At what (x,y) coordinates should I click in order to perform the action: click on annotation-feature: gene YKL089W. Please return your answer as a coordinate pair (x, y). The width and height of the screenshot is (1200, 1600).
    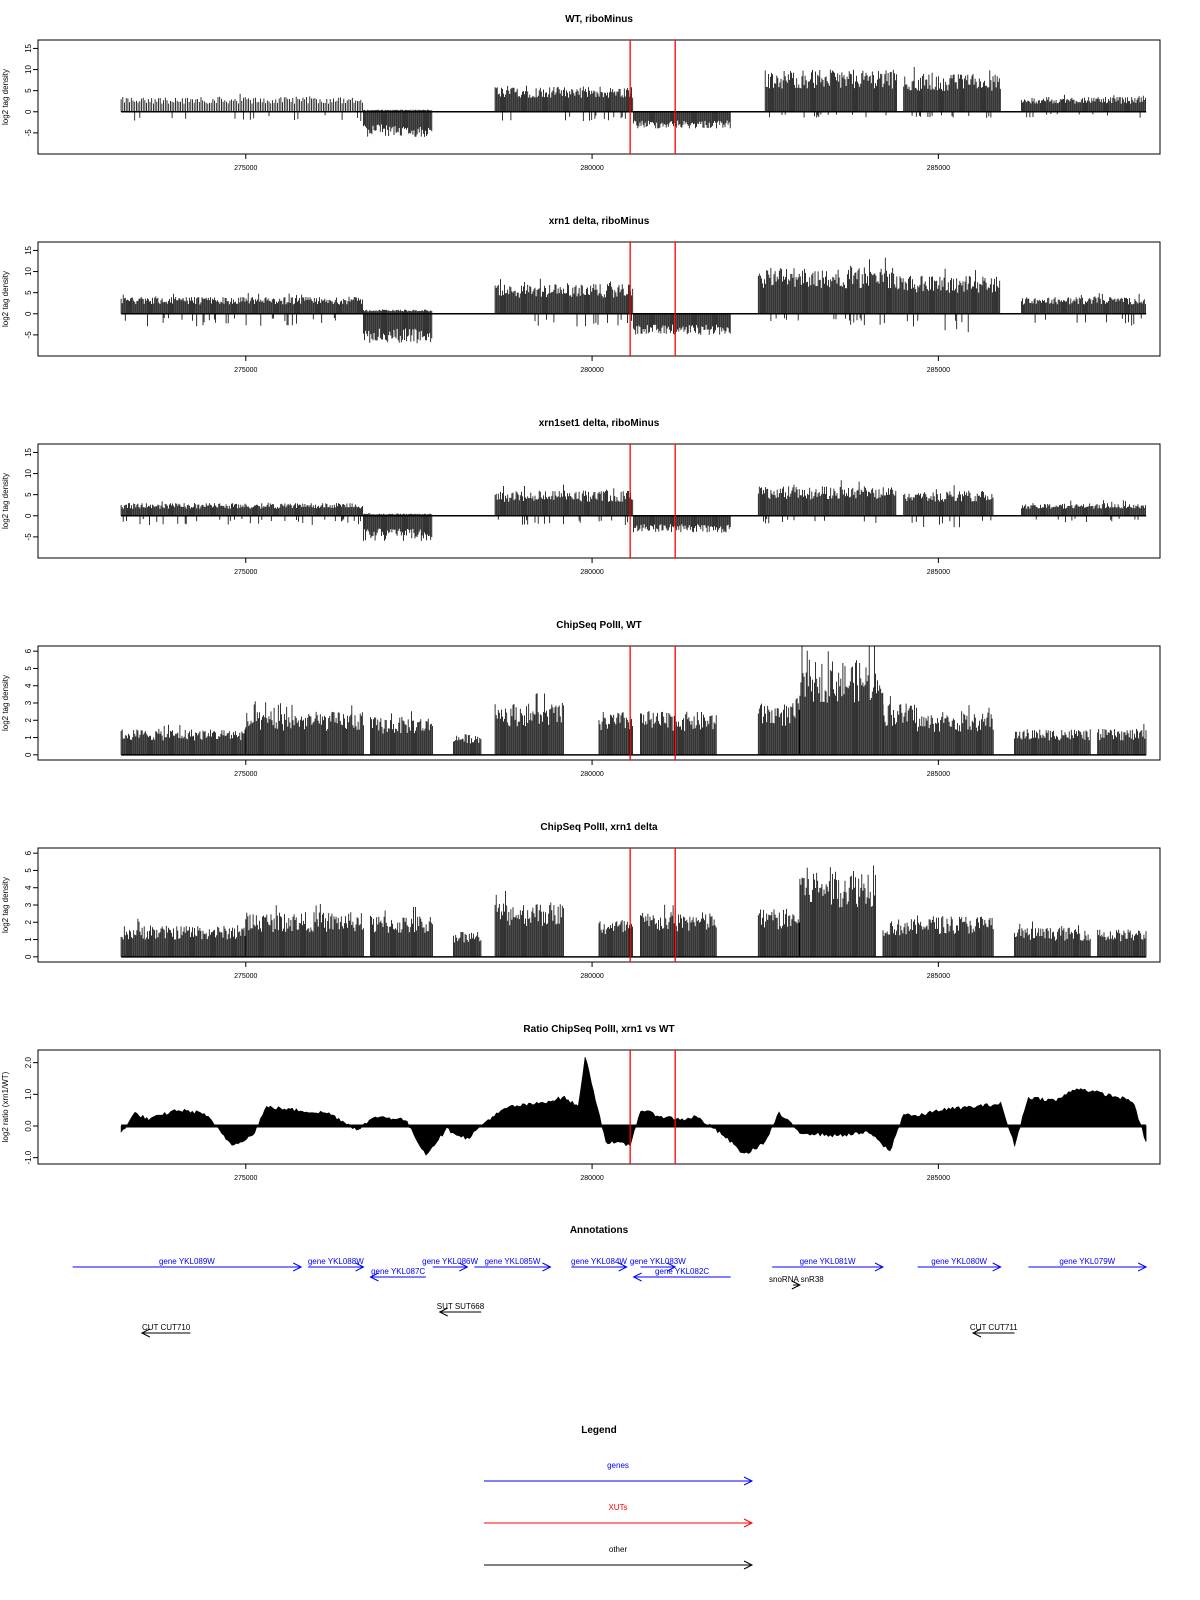
    Looking at the image, I should click on (187, 1264).